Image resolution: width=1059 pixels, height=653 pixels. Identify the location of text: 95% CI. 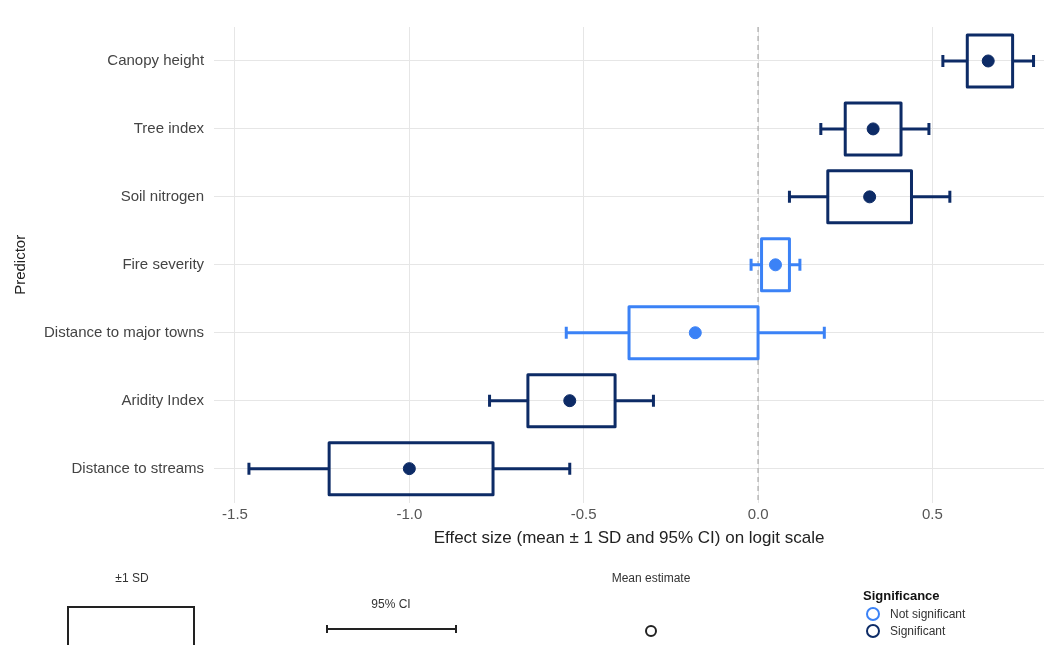
(391, 604).